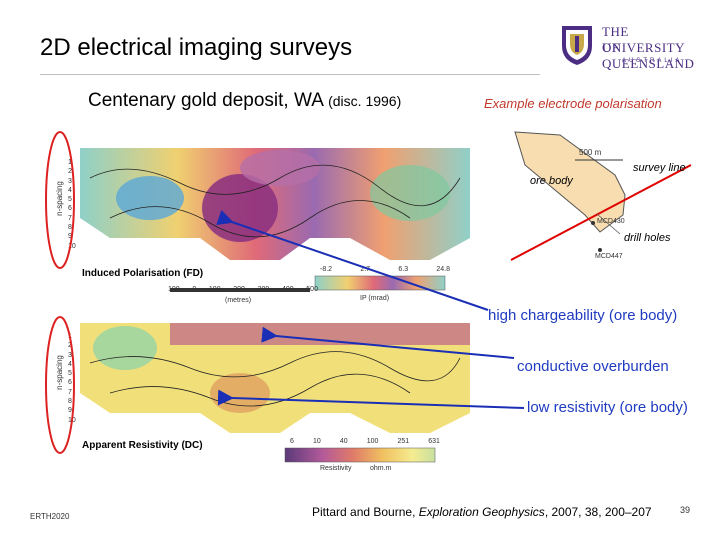  What do you see at coordinates (573, 103) in the screenshot?
I see `example-label: Example electrode polarisation` at bounding box center [573, 103].